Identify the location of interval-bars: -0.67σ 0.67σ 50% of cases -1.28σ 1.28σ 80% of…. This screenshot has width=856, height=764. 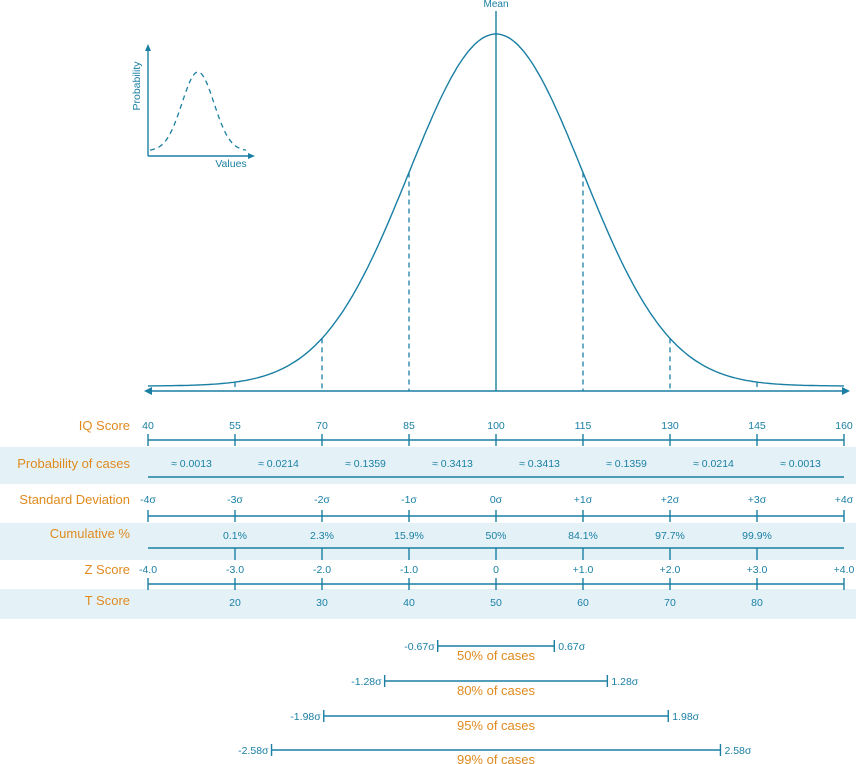
(495, 702).